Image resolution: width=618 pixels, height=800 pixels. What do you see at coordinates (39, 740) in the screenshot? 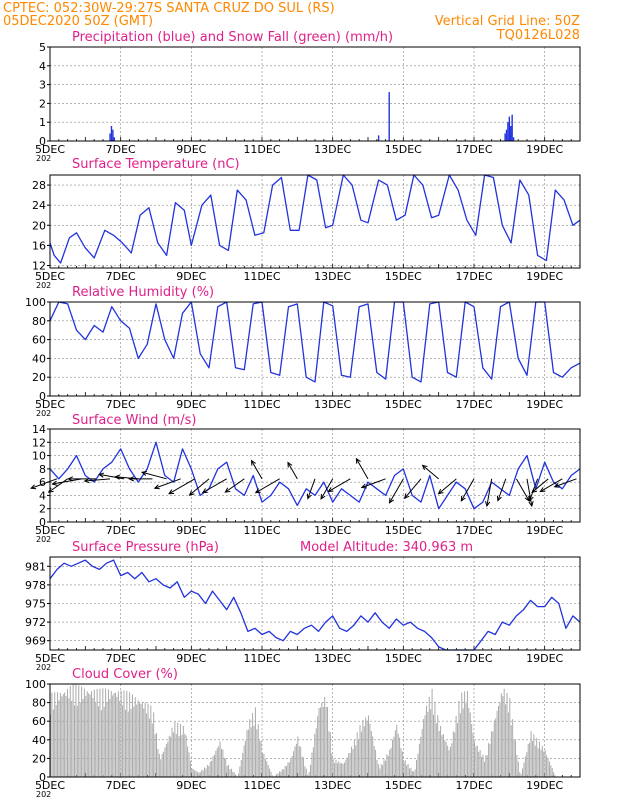
I see `cloud-ytick-label: 40` at bounding box center [39, 740].